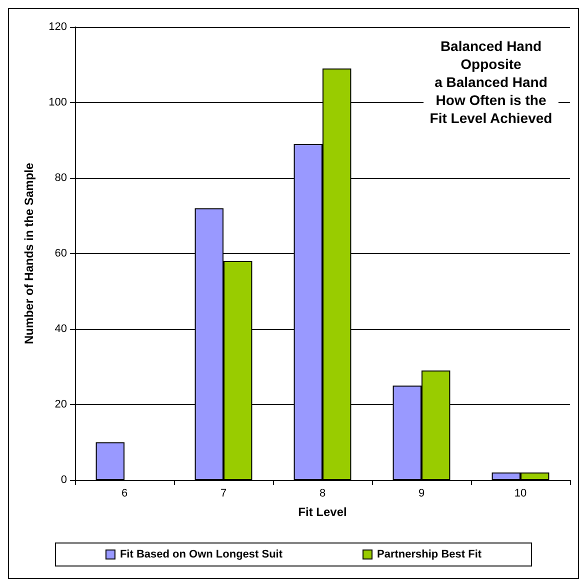 The image size is (587, 587). What do you see at coordinates (63, 480) in the screenshot?
I see `y-tick-label: 0` at bounding box center [63, 480].